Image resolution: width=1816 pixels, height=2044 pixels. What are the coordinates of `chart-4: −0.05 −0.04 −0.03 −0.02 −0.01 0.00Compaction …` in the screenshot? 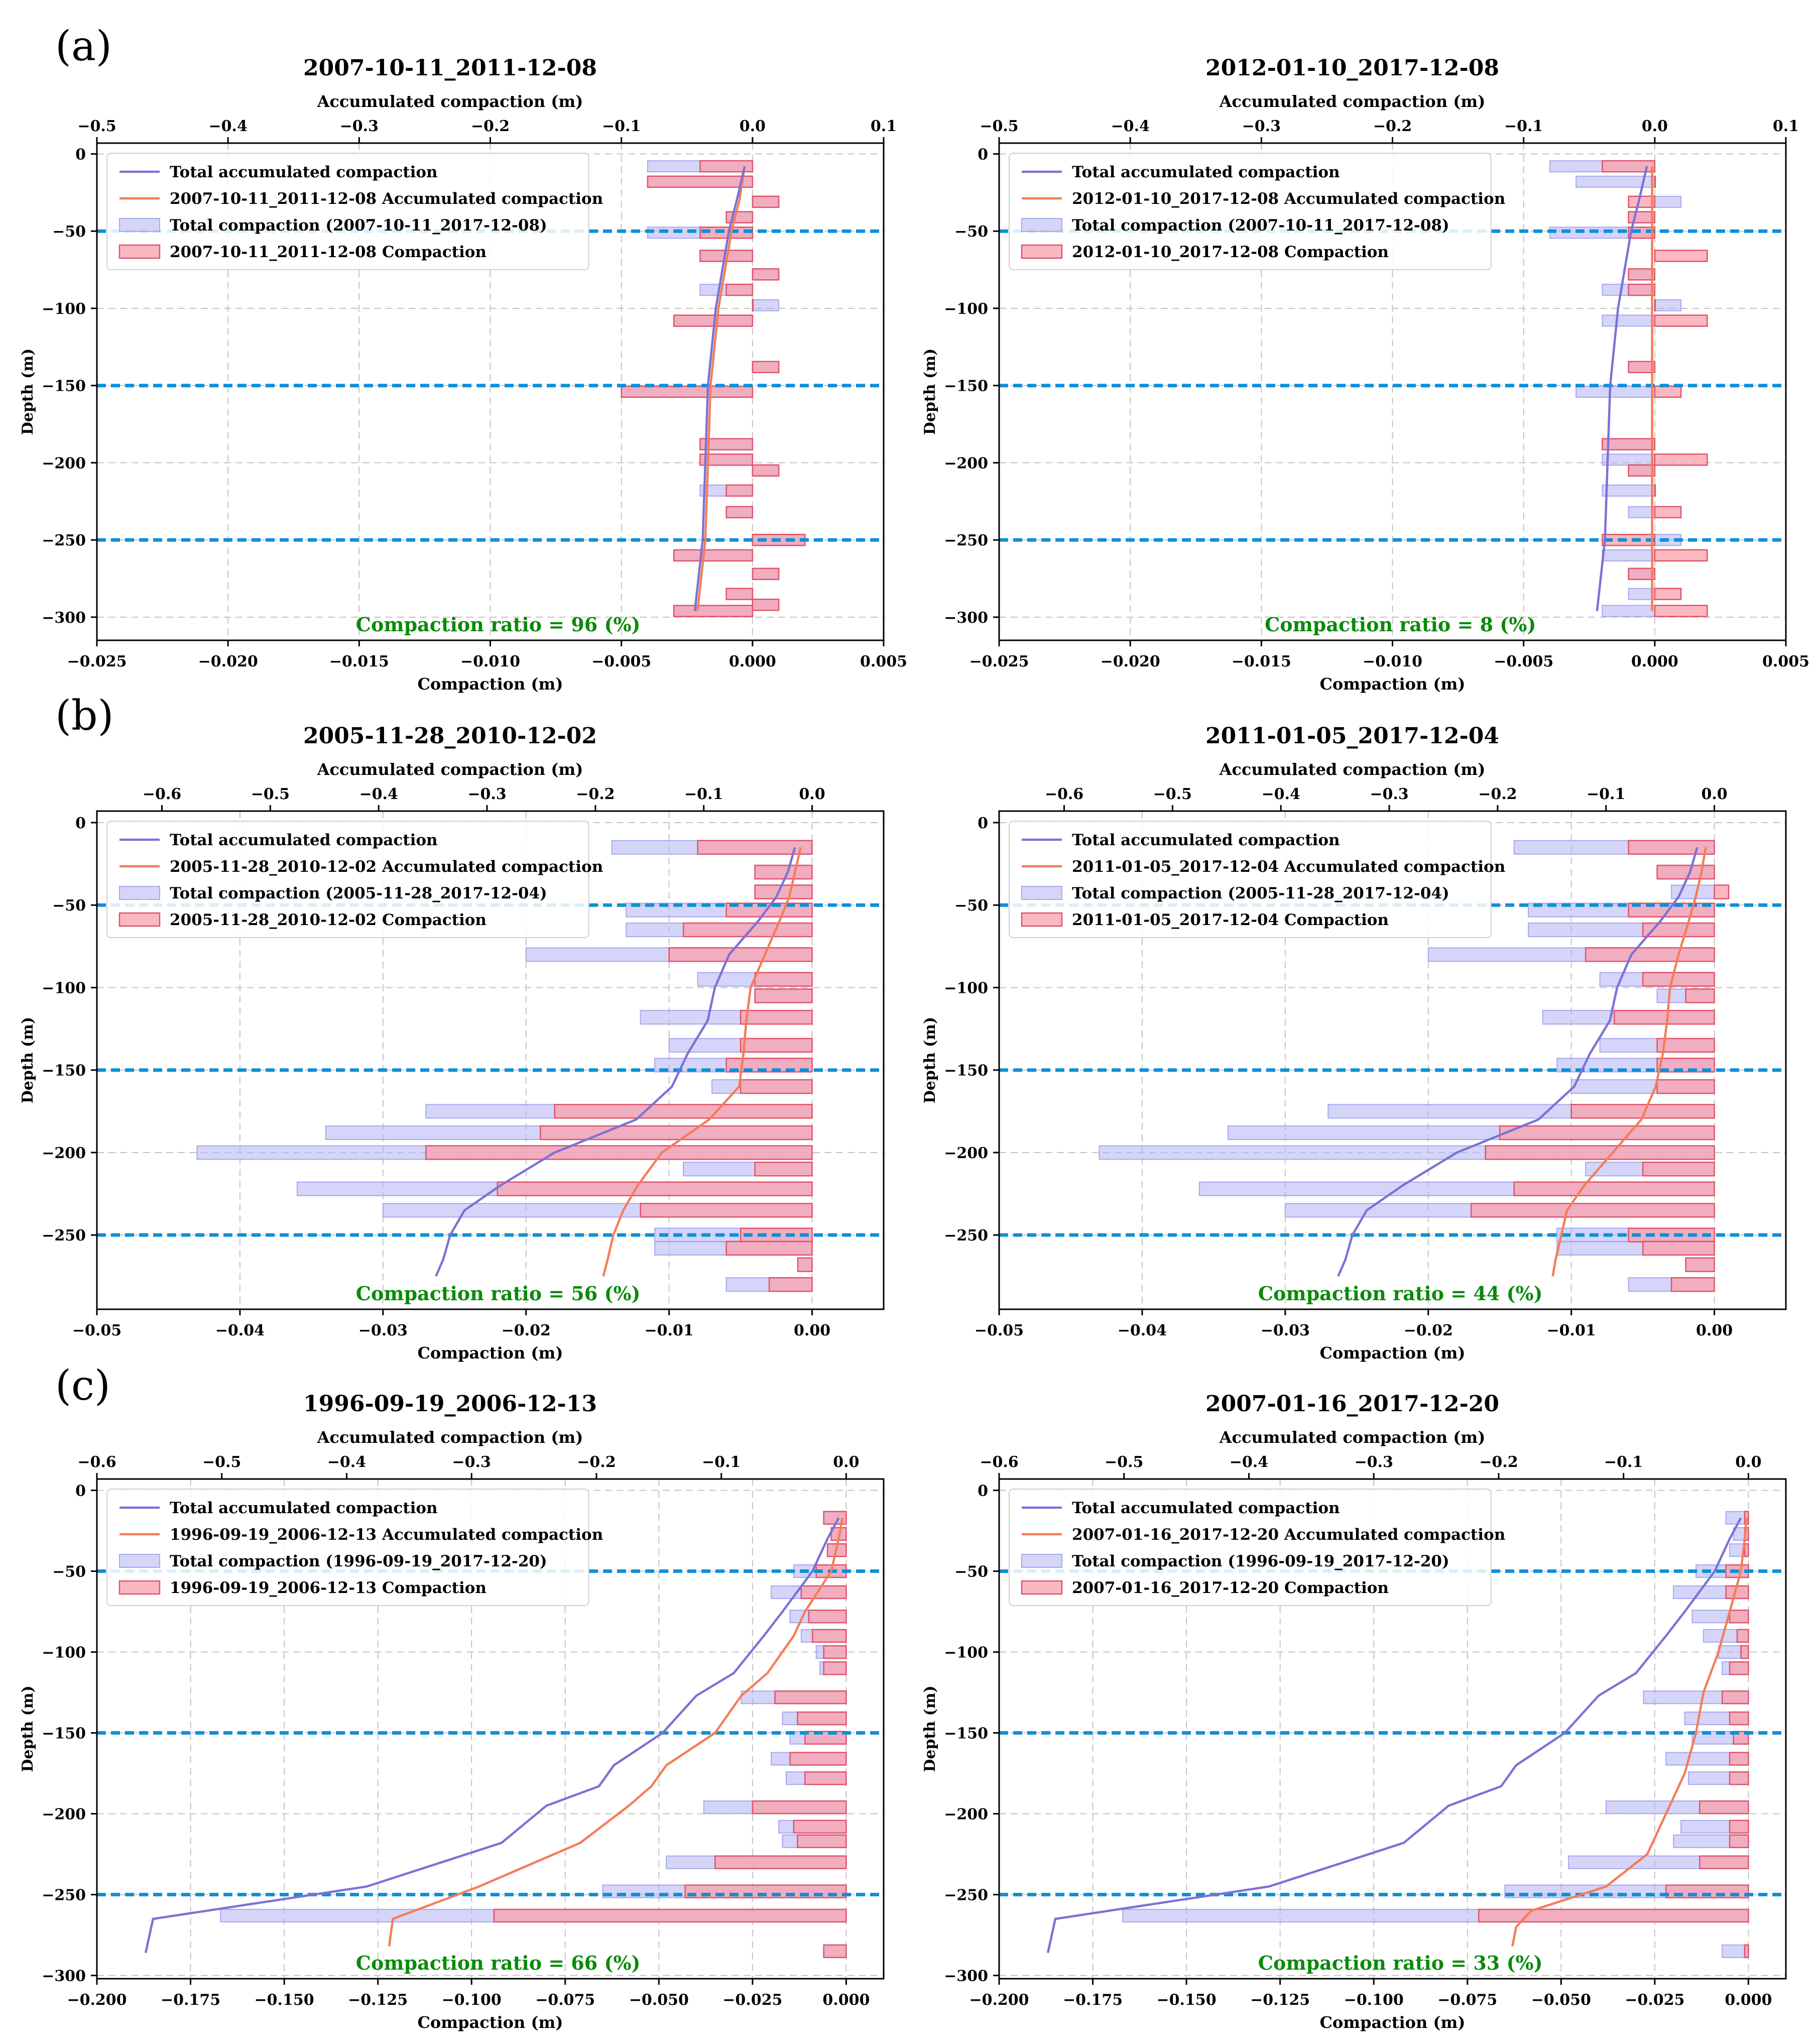 It's located at (1354, 1042).